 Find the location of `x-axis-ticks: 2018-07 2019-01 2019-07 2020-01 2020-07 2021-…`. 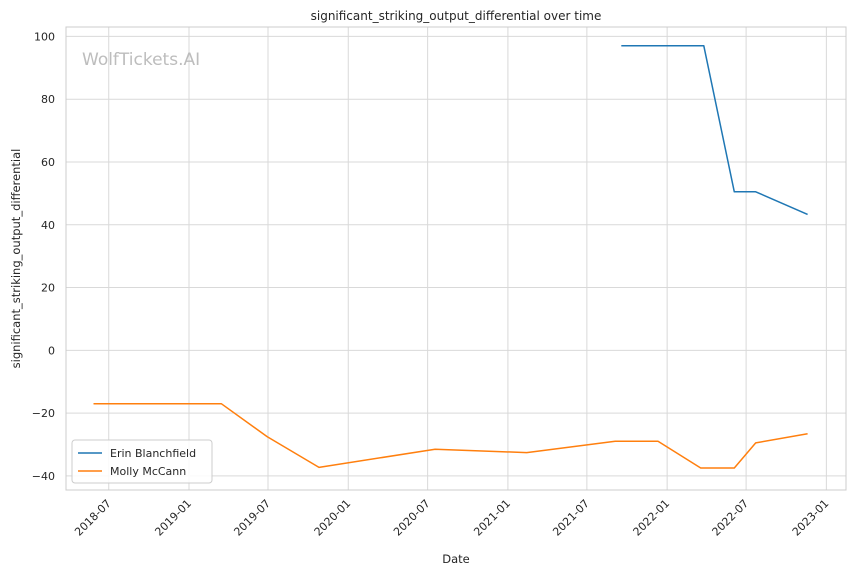

x-axis-ticks: 2018-07 2019-01 2019-07 2020-01 2020-07 2021-… is located at coordinates (451, 518).